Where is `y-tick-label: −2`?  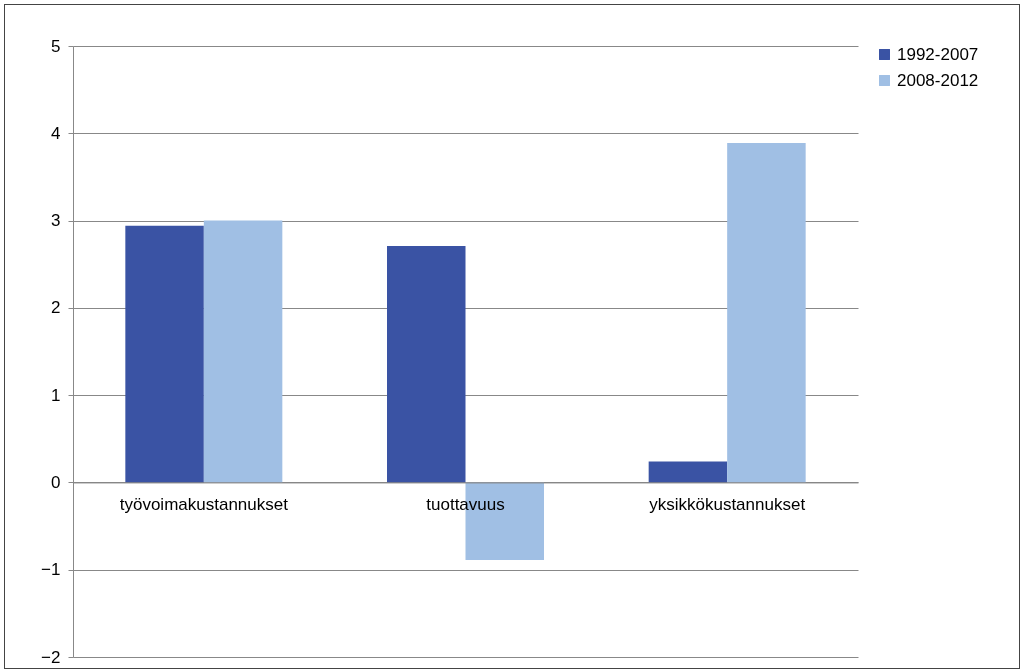
y-tick-label: −2 is located at coordinates (51, 657).